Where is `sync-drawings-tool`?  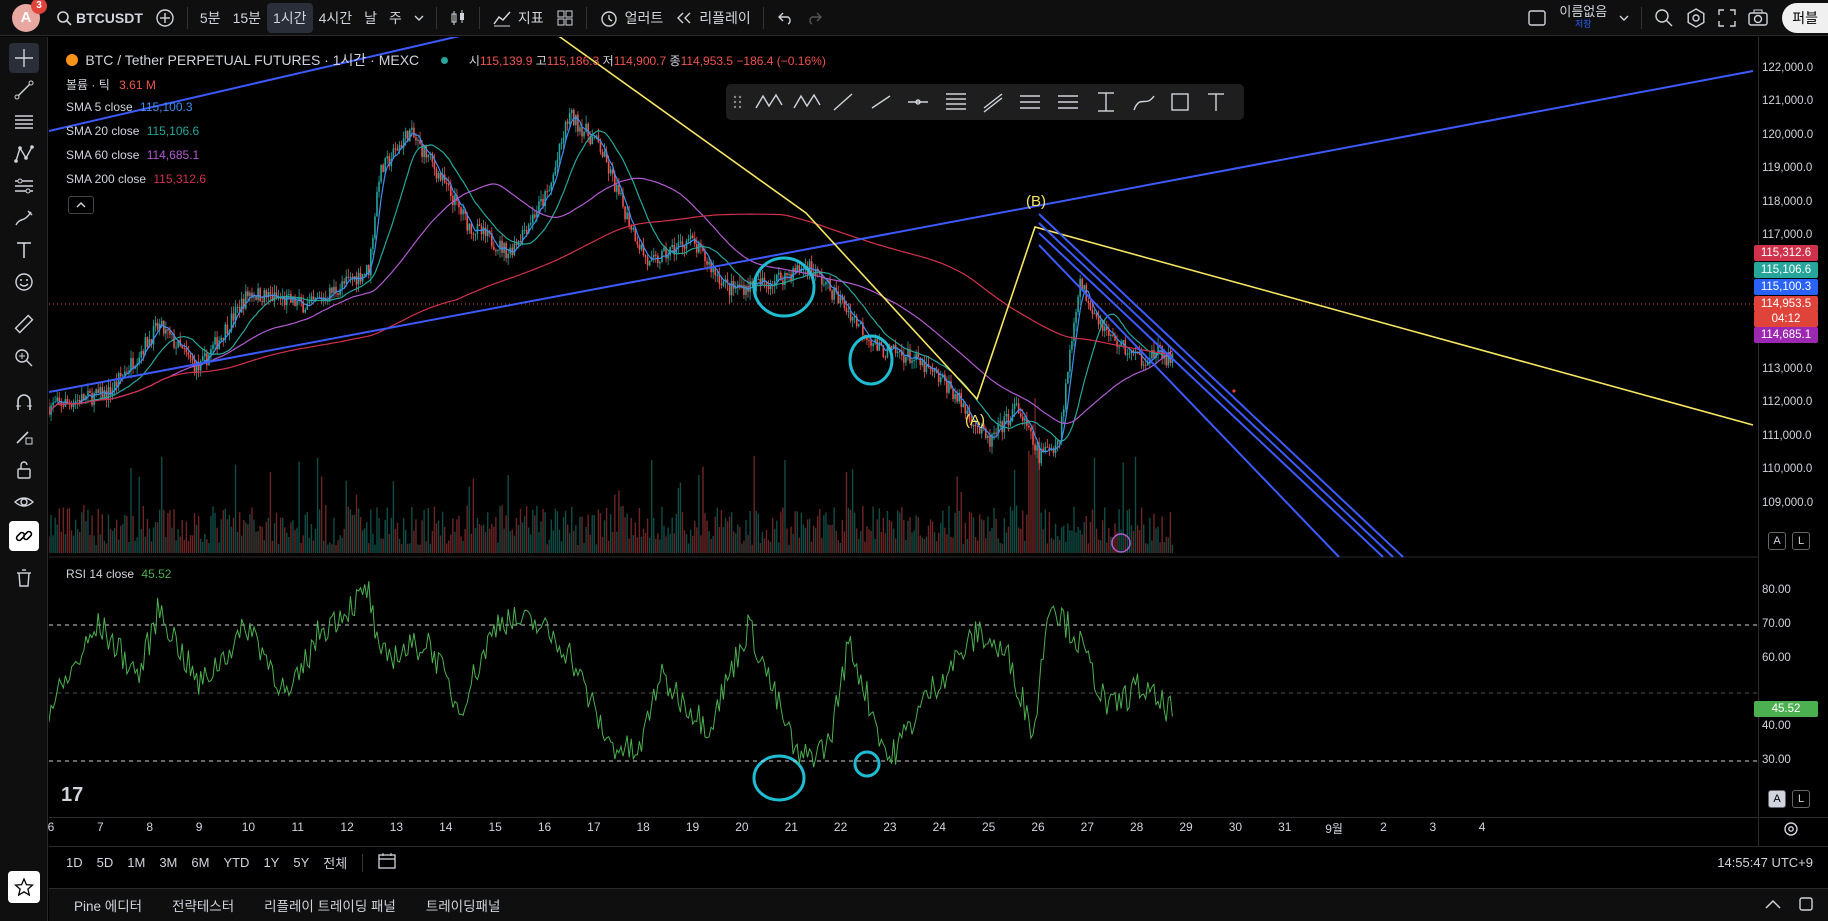
sync-drawings-tool is located at coordinates (24, 536).